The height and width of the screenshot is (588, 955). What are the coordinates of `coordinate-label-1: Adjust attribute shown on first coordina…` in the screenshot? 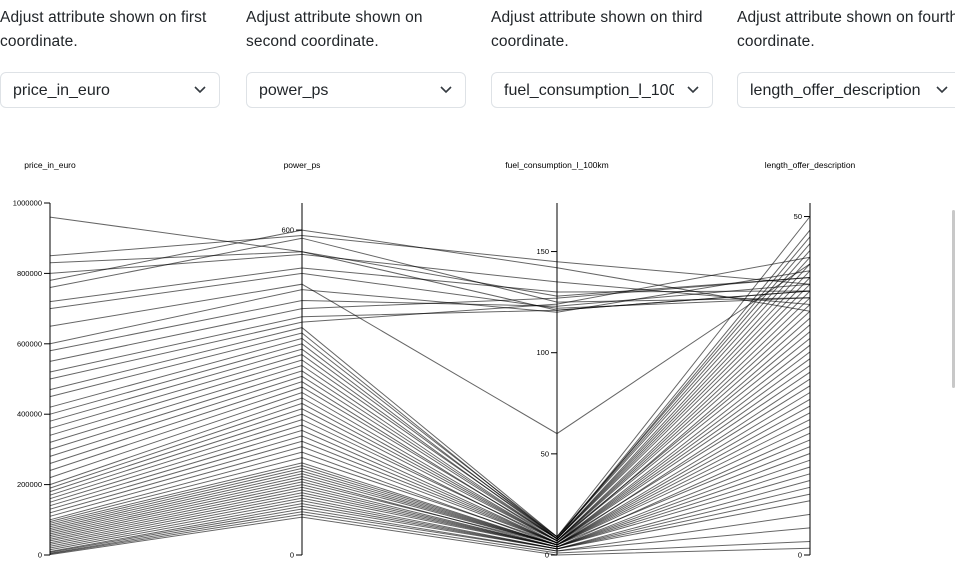 It's located at (103, 29).